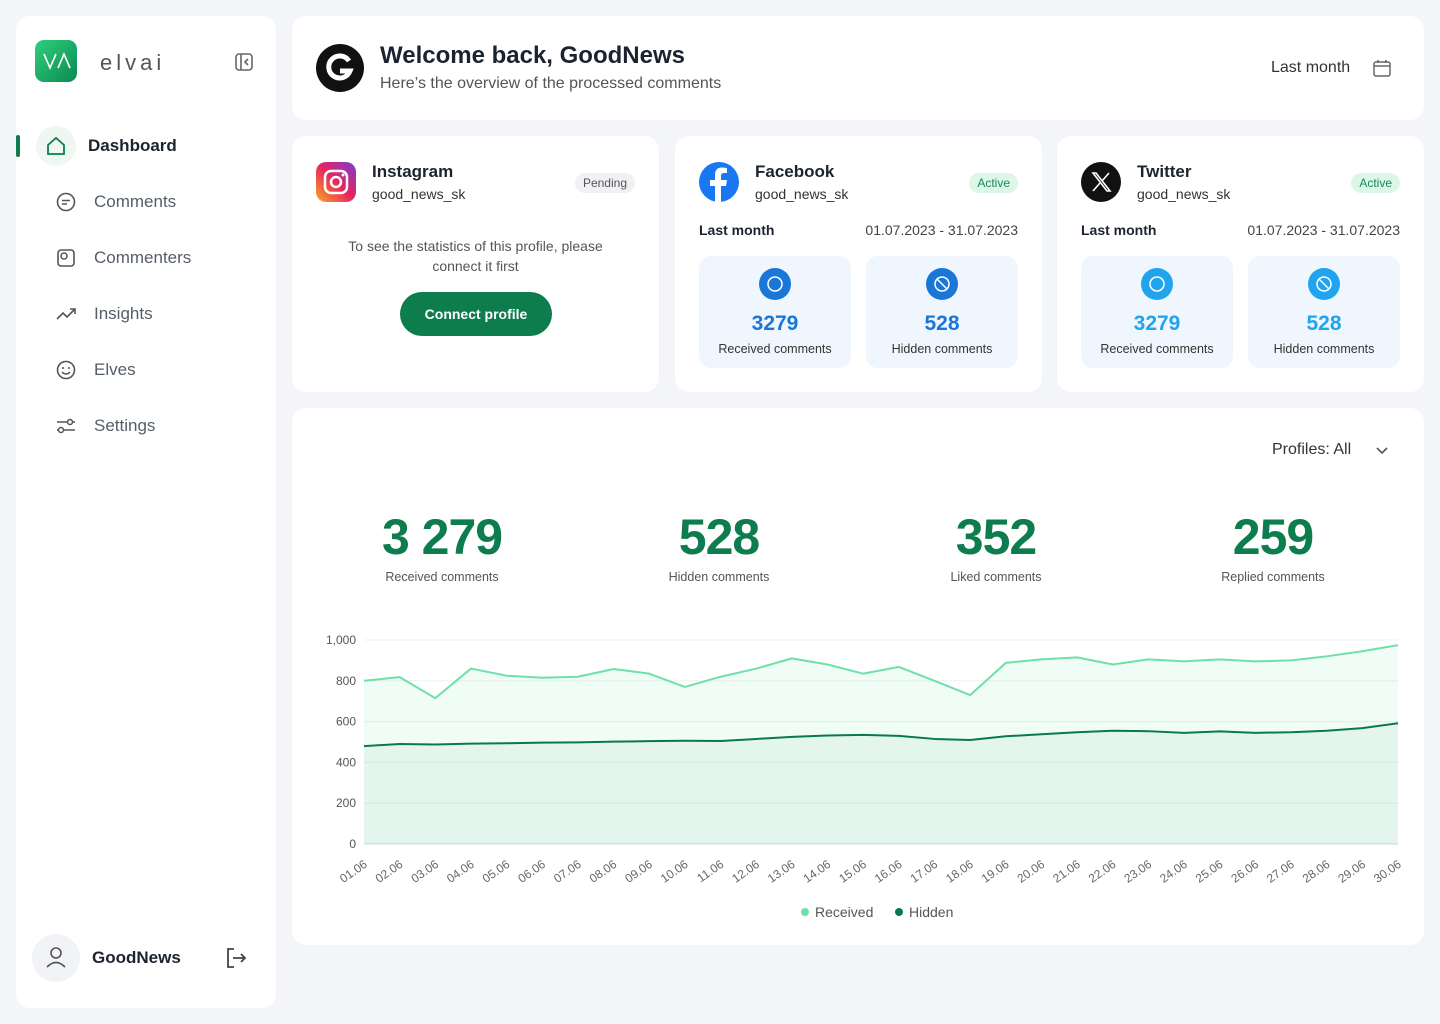  I want to click on collapse-button, so click(244, 62).